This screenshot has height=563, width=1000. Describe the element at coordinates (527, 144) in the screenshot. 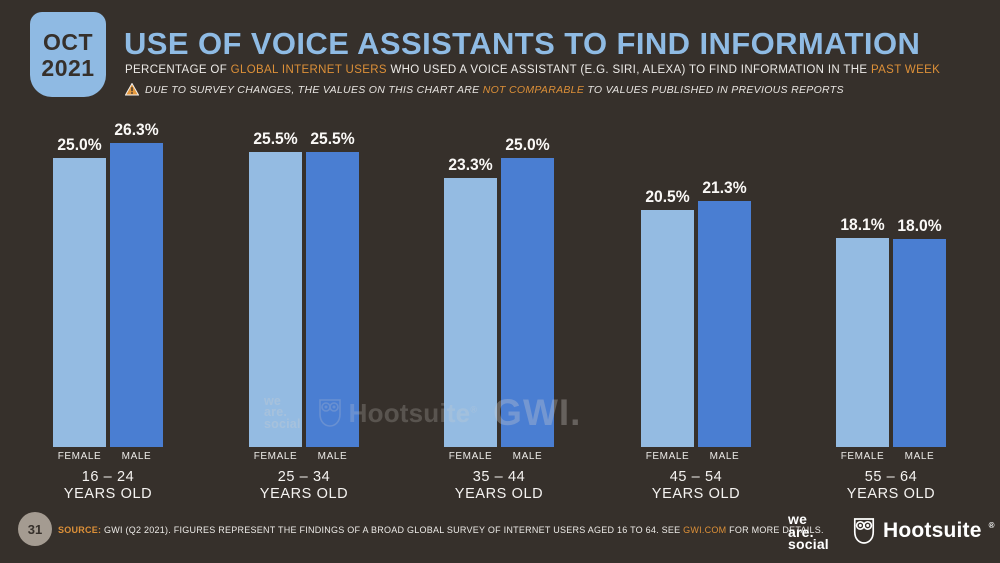

I see `male-value-label: 25.0%` at that location.